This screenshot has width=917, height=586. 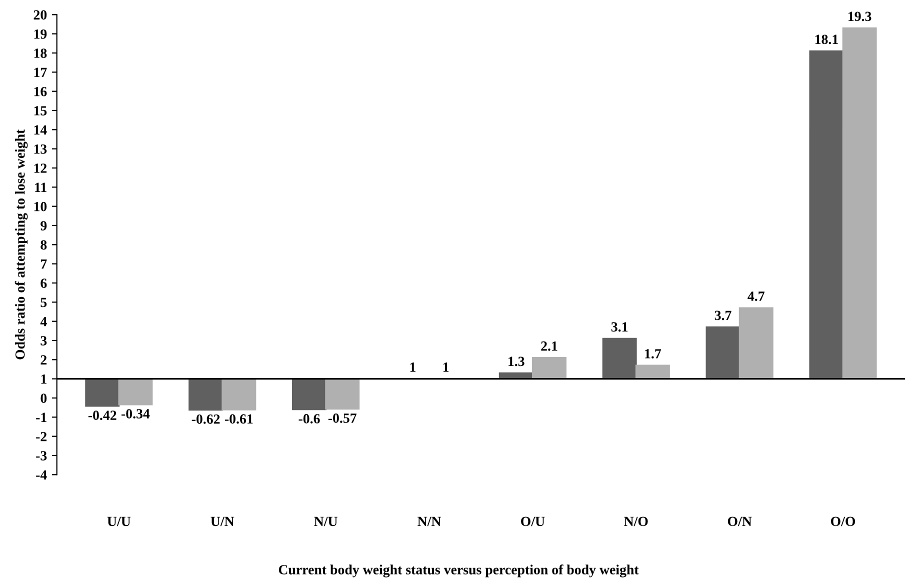 What do you see at coordinates (723, 315) in the screenshot?
I see `data-label: 3.7` at bounding box center [723, 315].